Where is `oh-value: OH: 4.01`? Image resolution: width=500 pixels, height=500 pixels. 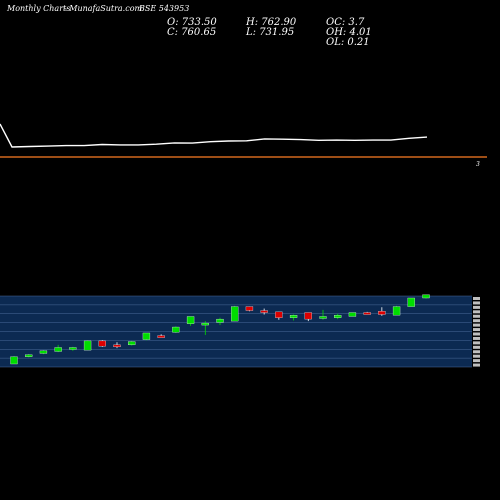
oh-value: OH: 4.01 is located at coordinates (349, 32).